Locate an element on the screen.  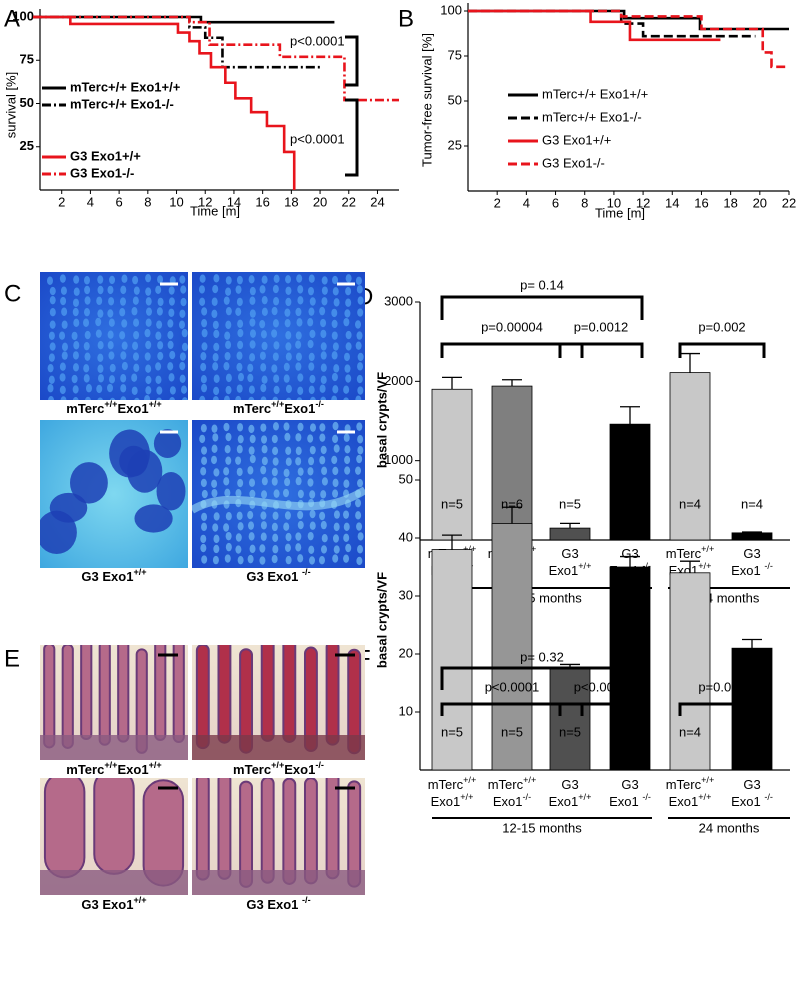
micrograph-label: mTerc+/+Exo1+/+ is located at coordinates (113, 768).